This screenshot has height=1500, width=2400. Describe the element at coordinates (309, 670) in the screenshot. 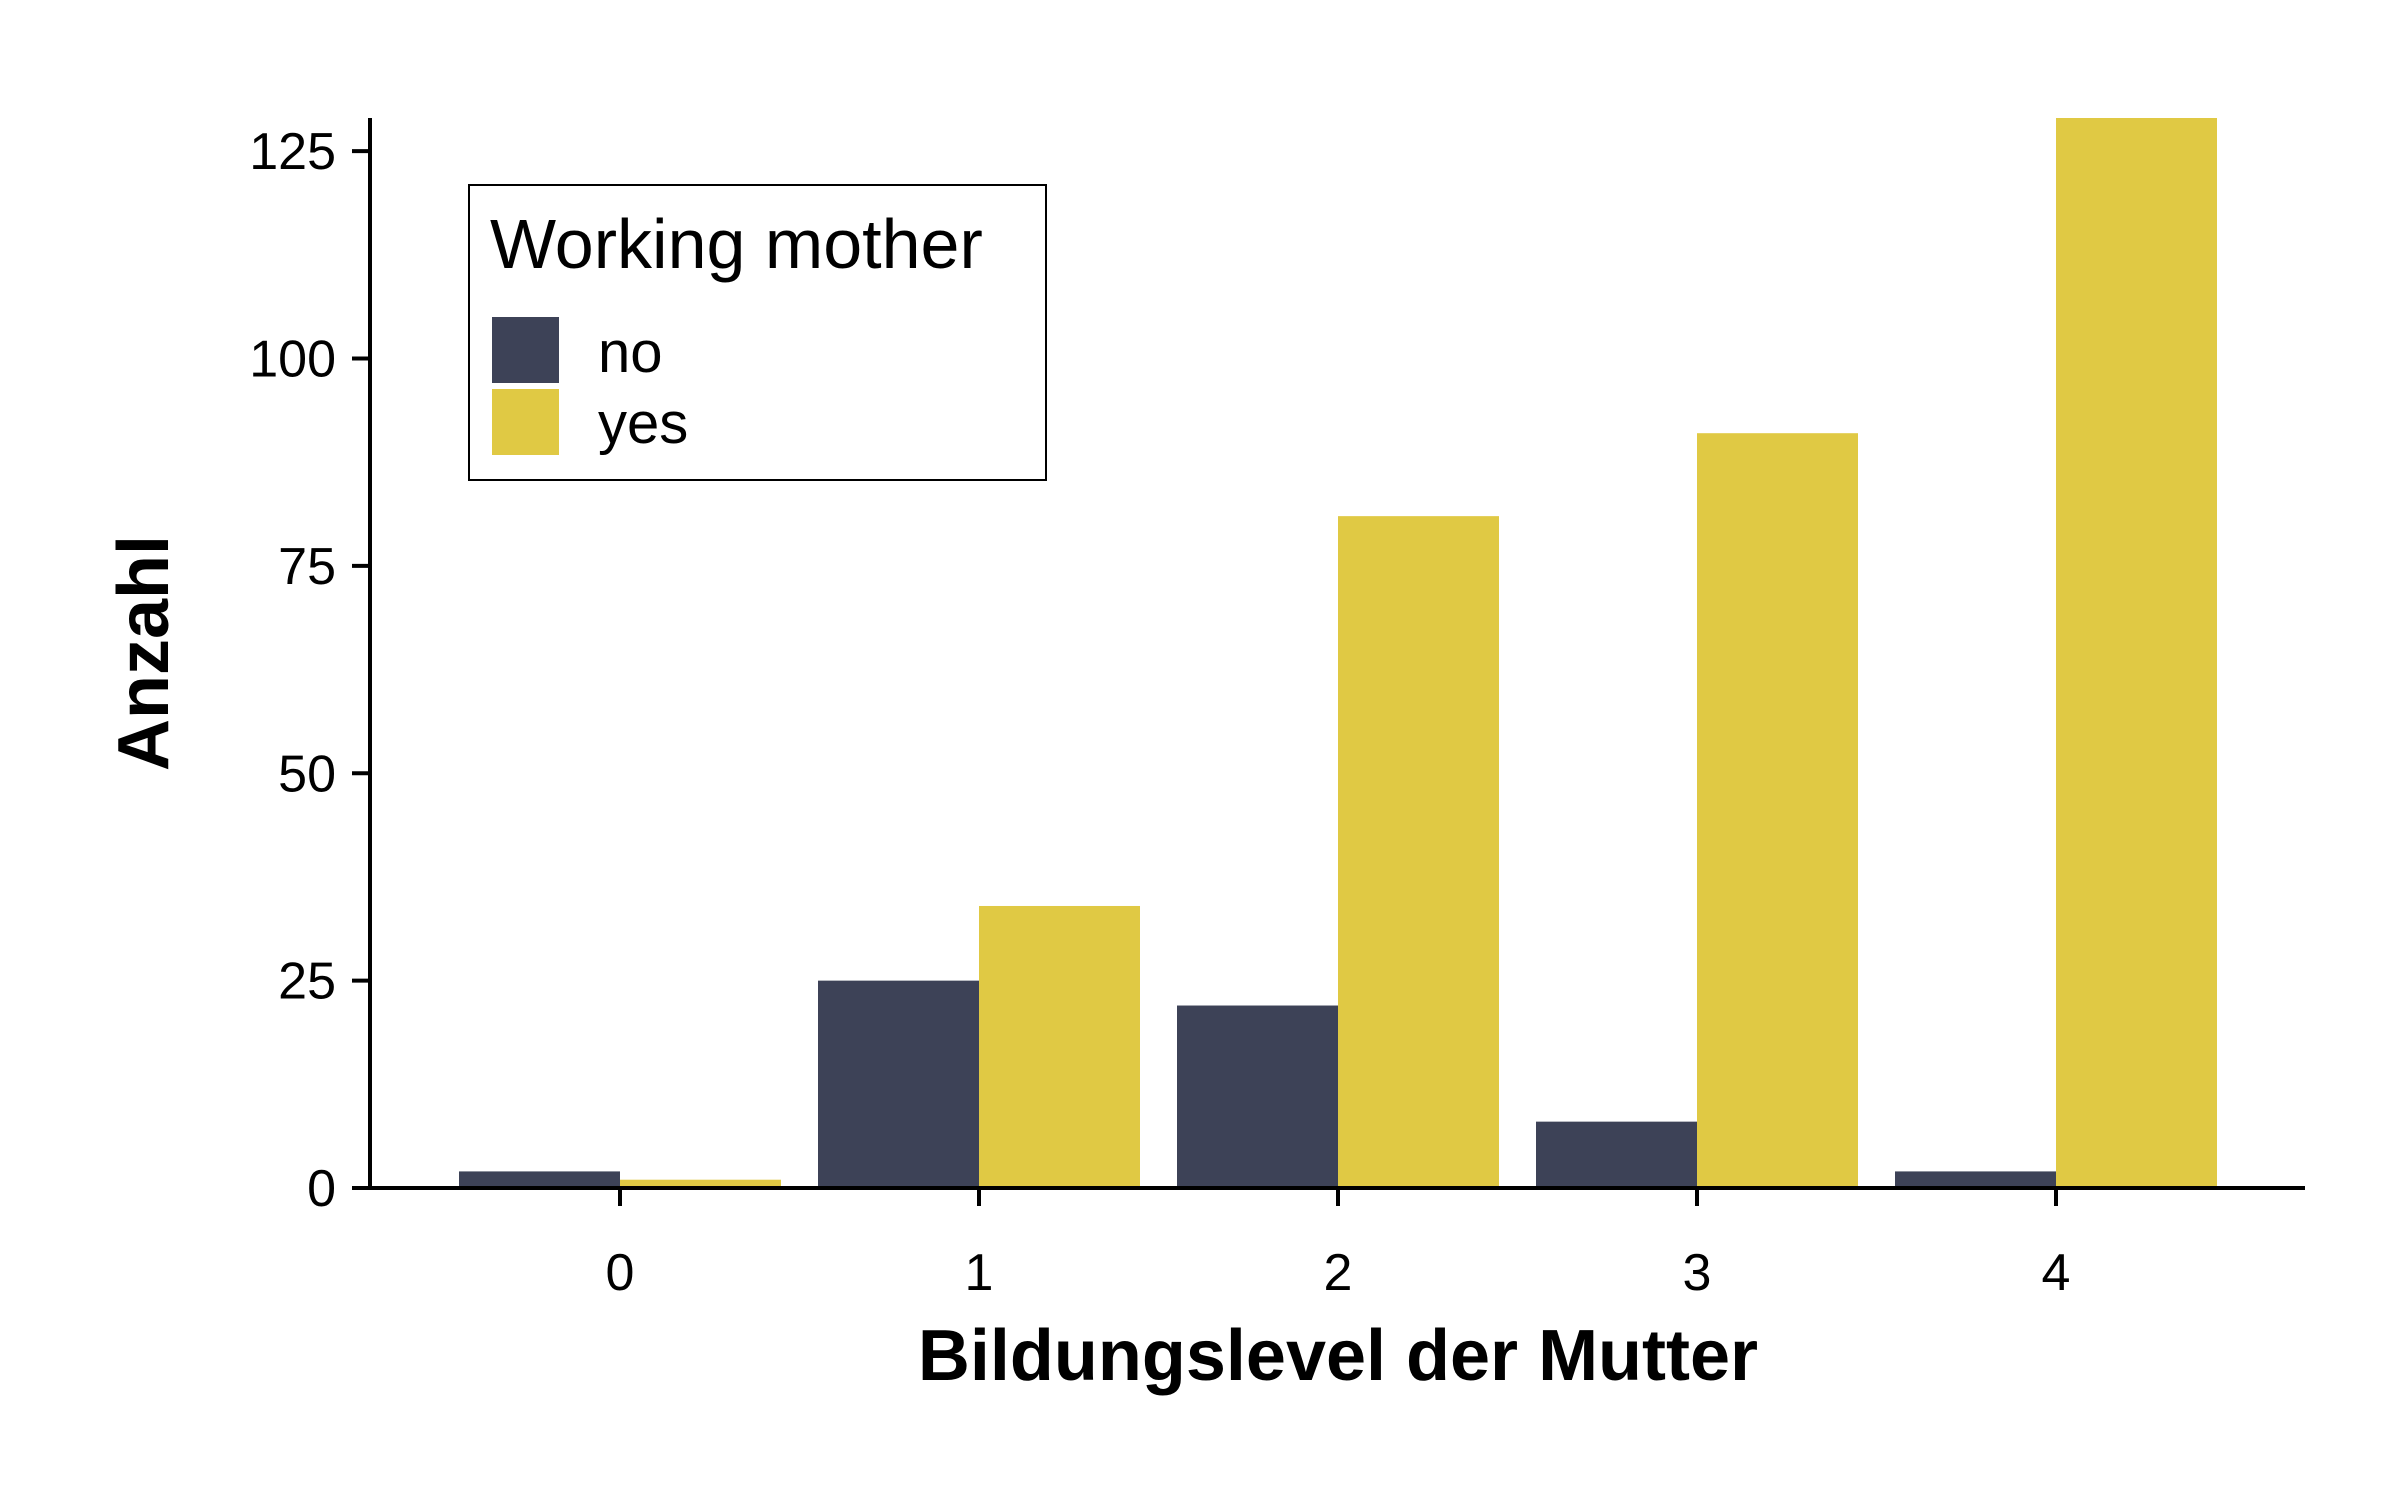

I see `y-ticks: 0 25 50 75 100 125` at that location.